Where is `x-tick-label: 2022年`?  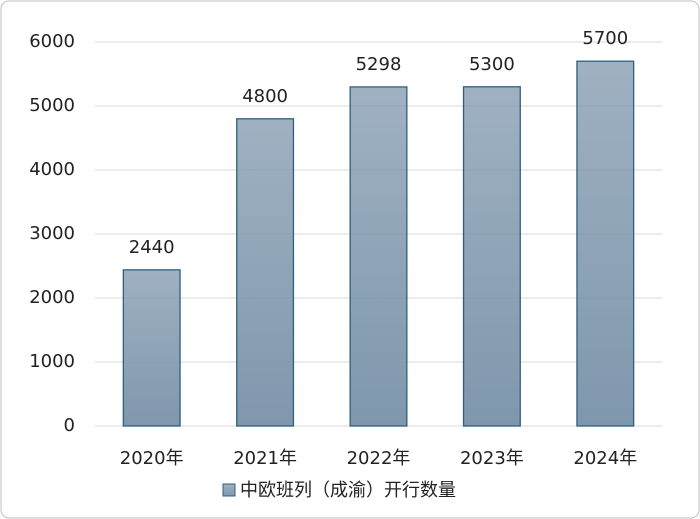
x-tick-label: 2022年 is located at coordinates (379, 458).